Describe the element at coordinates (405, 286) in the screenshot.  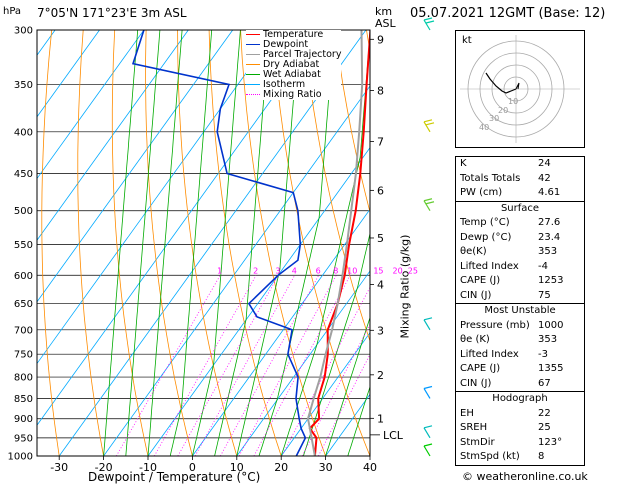
I see `mixing-ratio-axis-label: Mixing Ratio (g/kg)` at that location.